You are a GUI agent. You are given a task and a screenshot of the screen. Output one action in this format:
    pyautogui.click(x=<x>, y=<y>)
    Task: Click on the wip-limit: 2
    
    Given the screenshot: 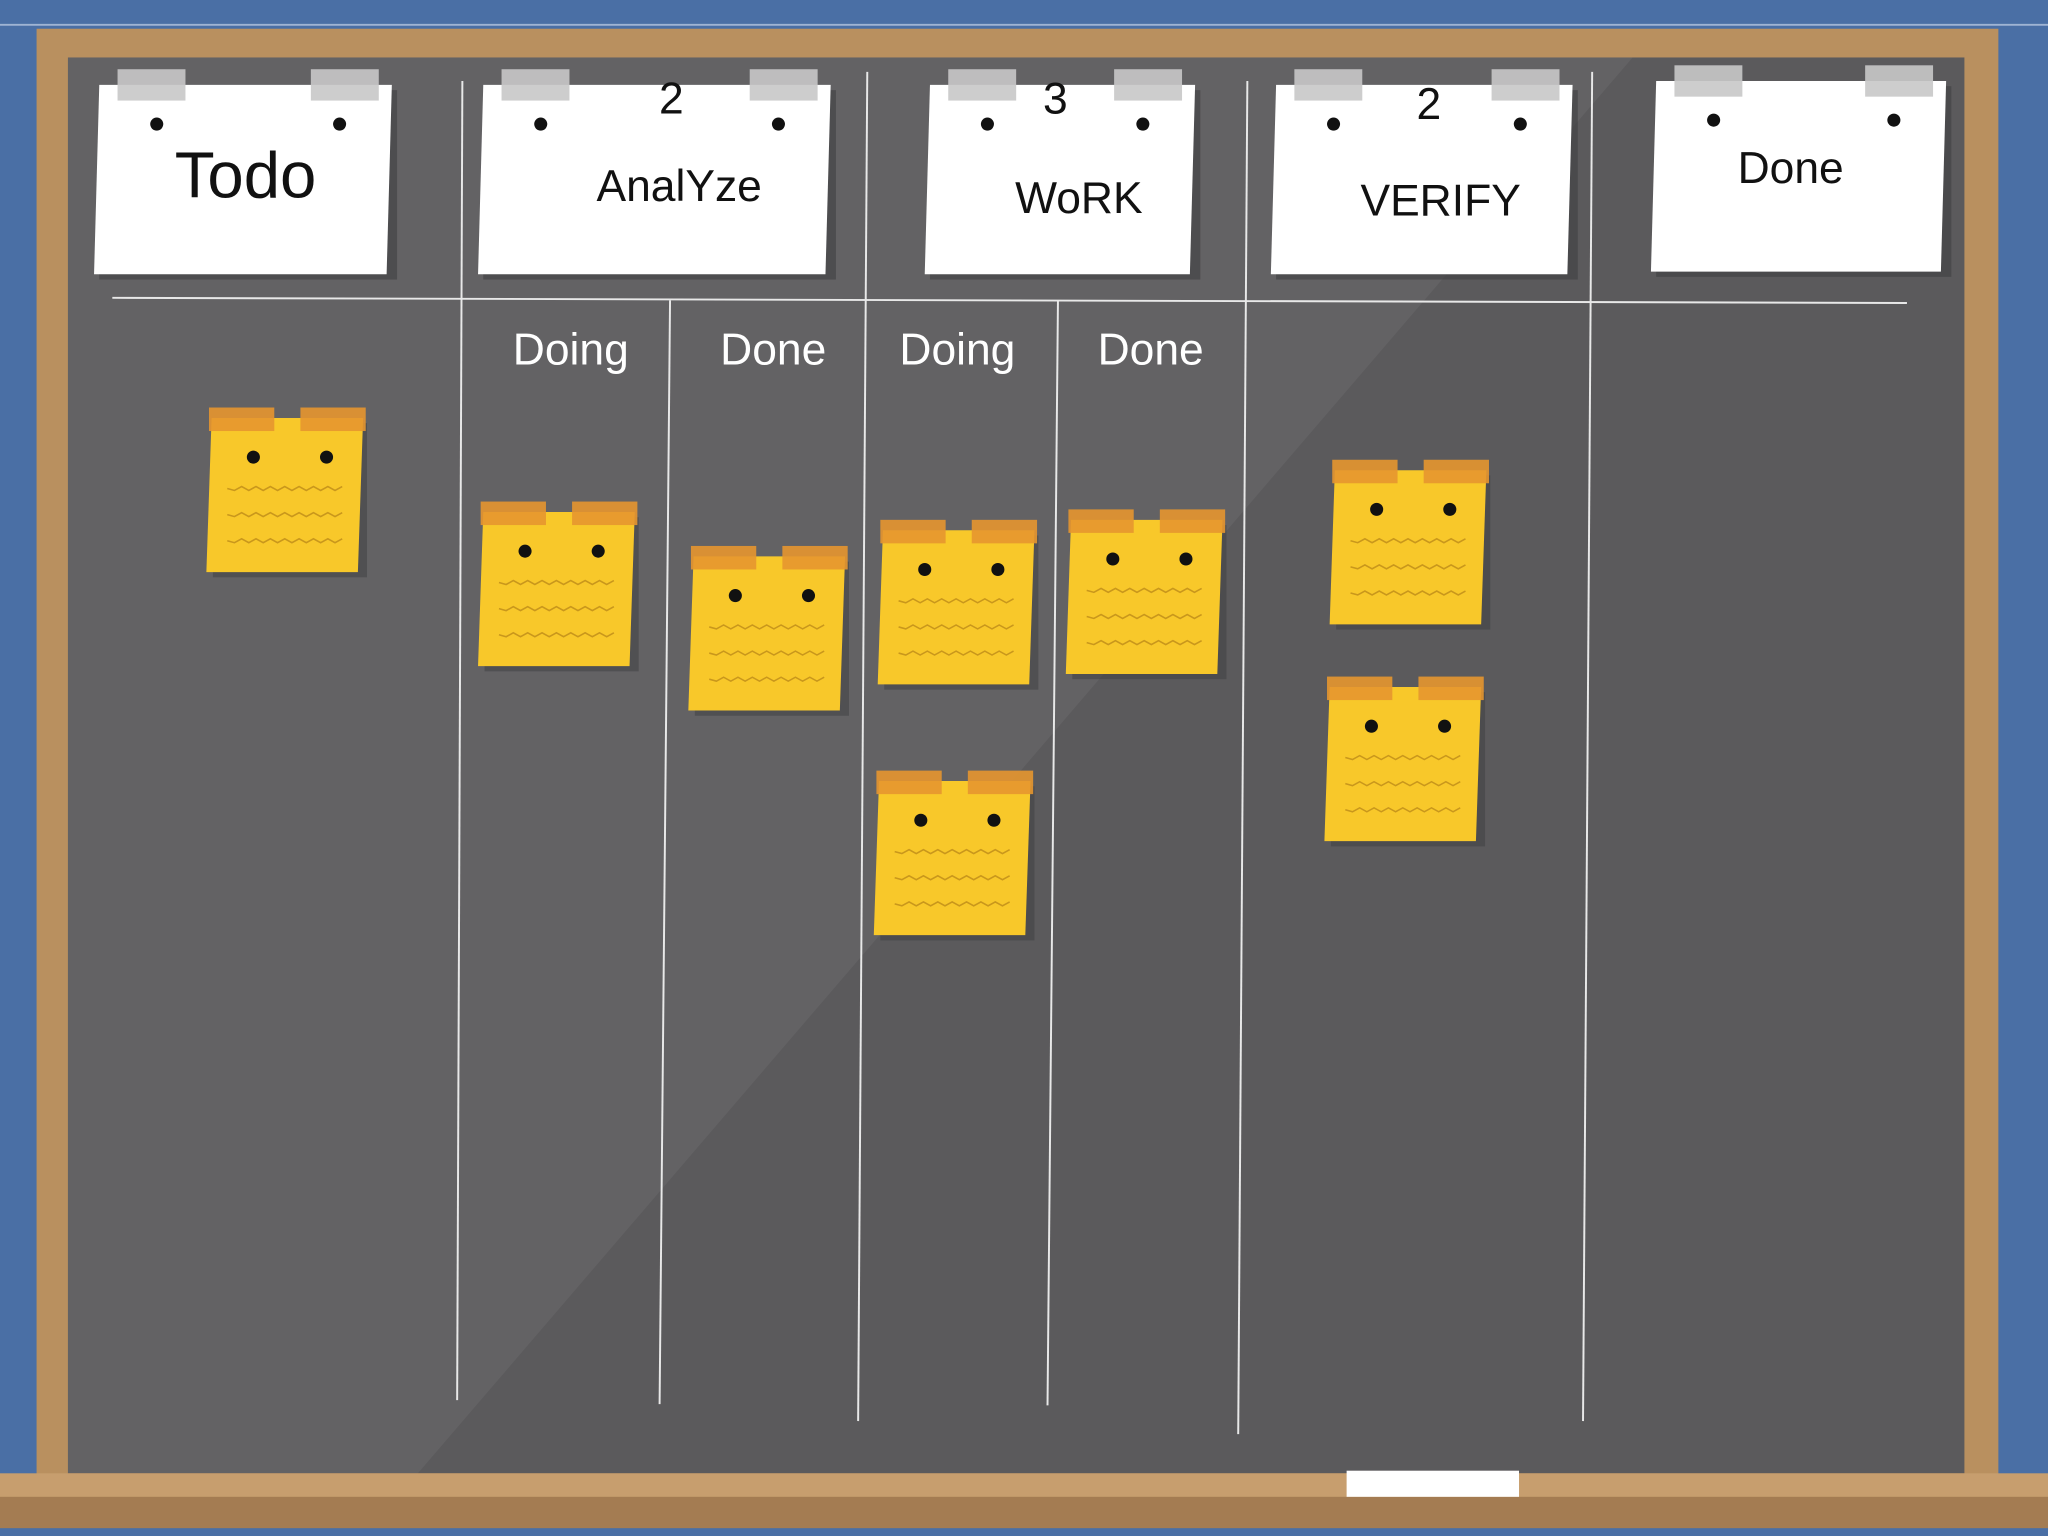 What is the action you would take?
    pyautogui.click(x=1429, y=104)
    